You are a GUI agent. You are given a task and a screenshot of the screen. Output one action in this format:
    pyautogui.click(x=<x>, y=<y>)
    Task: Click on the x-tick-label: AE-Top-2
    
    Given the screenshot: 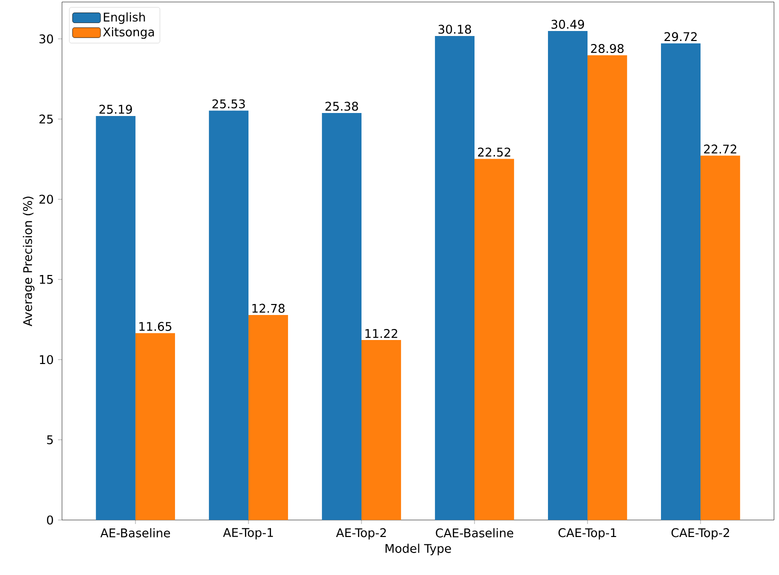 What is the action you would take?
    pyautogui.click(x=361, y=534)
    